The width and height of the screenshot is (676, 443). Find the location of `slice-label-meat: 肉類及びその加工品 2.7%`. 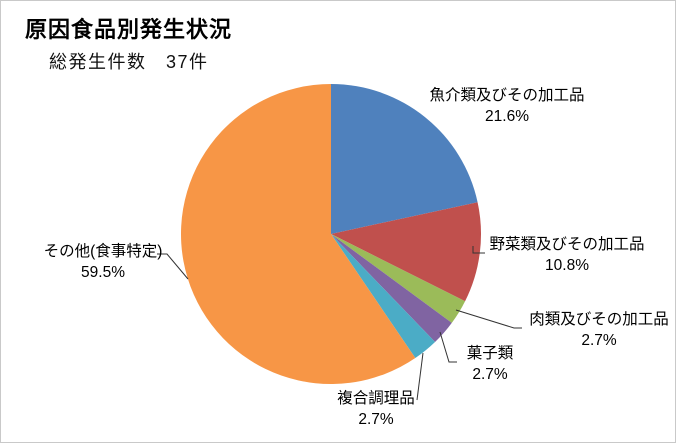

slice-label-meat: 肉類及びその加工品 2.7% is located at coordinates (599, 330).